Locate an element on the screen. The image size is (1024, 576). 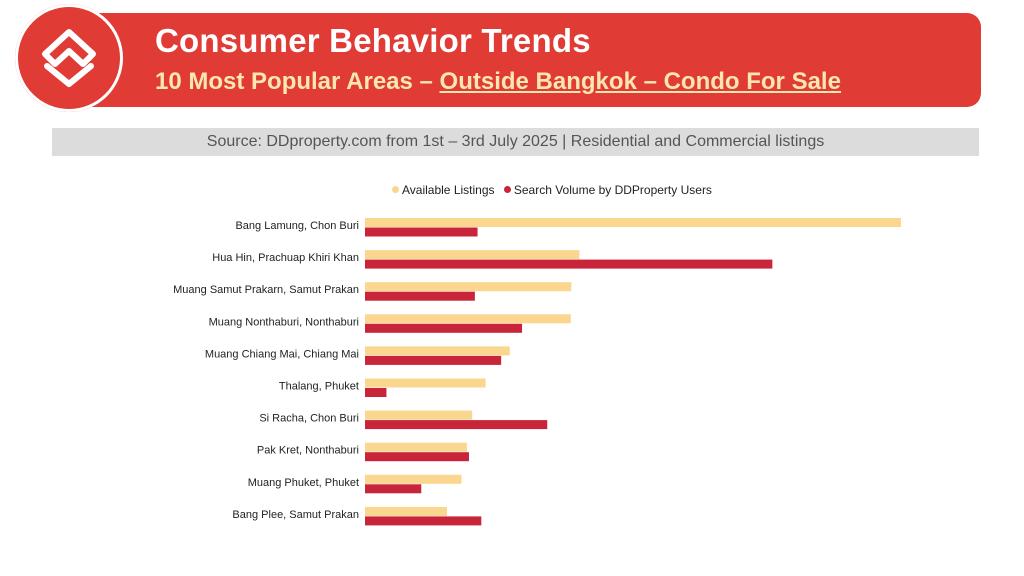
category-label: Bang Lamung, Chon Buri is located at coordinates (297, 226).